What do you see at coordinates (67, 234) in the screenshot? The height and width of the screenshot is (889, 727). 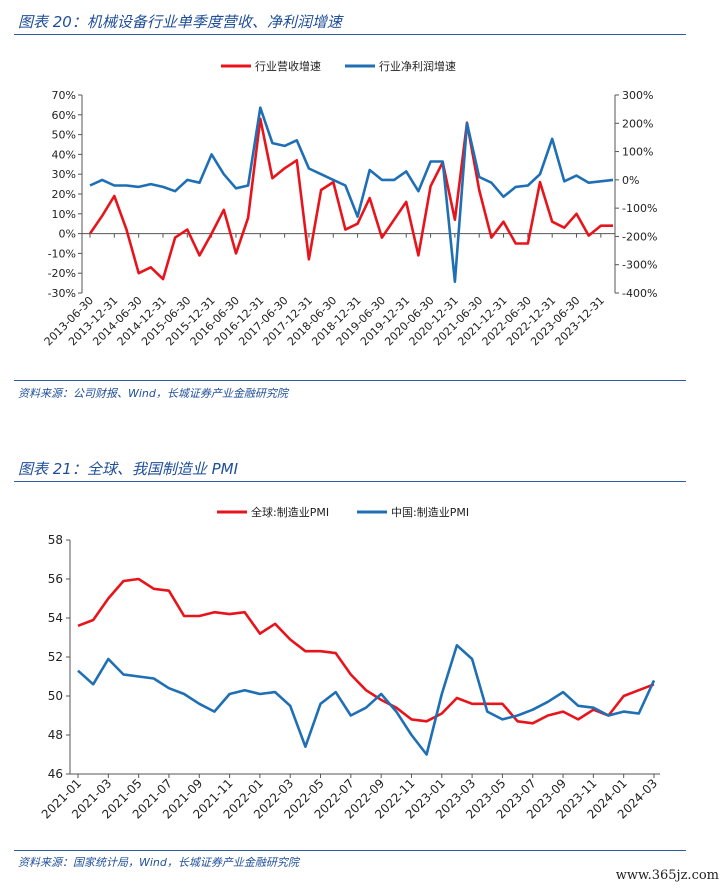 I see `y-tick-label-left: 0%` at bounding box center [67, 234].